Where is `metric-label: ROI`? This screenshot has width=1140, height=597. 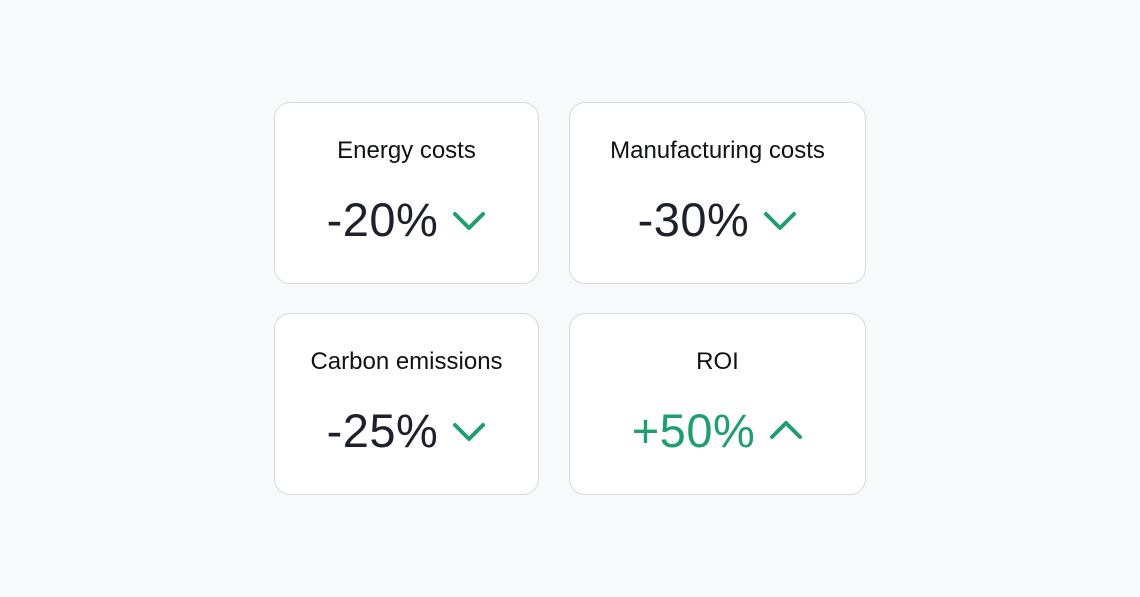 metric-label: ROI is located at coordinates (717, 361).